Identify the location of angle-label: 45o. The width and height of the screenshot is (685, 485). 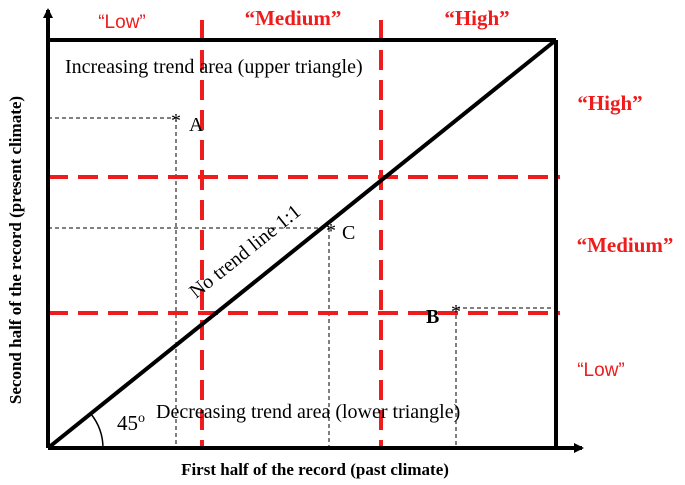
(131, 423).